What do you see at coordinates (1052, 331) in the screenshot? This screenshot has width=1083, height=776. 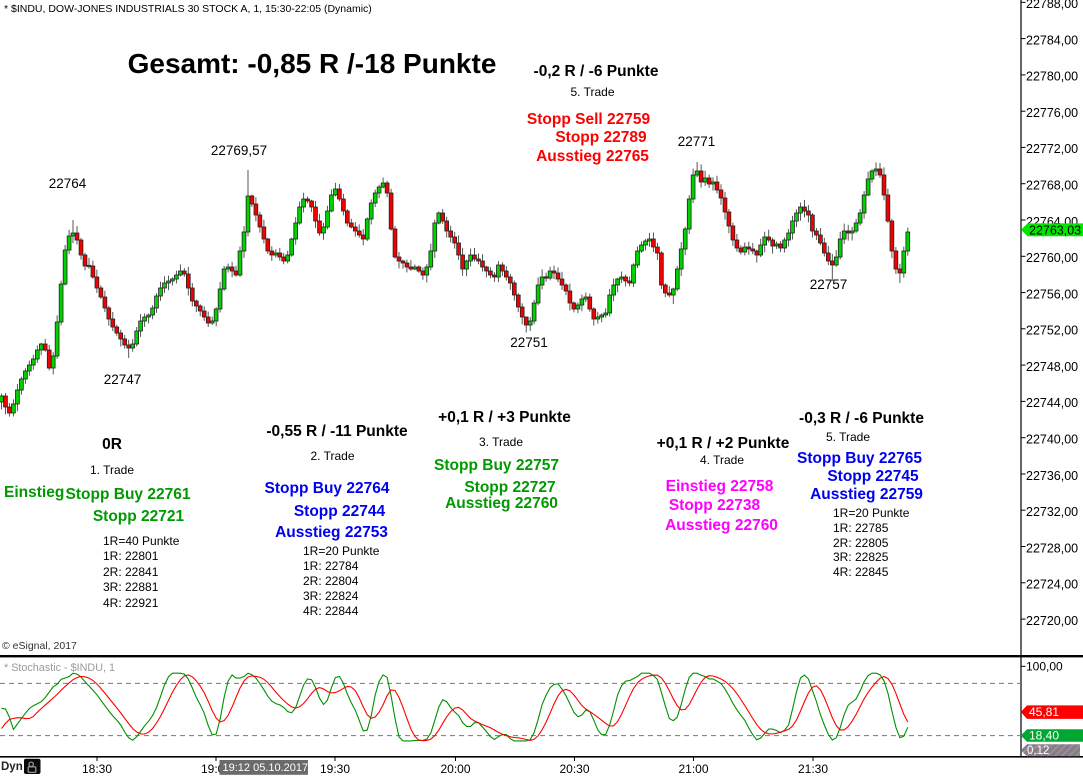 I see `svg-text: 22752,00` at bounding box center [1052, 331].